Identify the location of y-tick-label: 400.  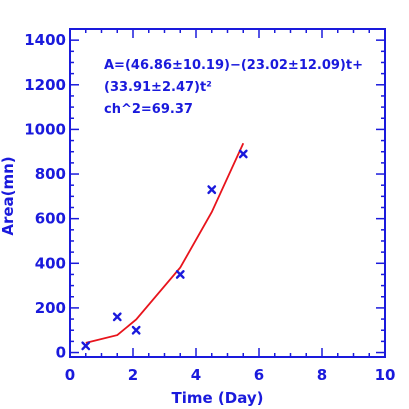
(50, 263).